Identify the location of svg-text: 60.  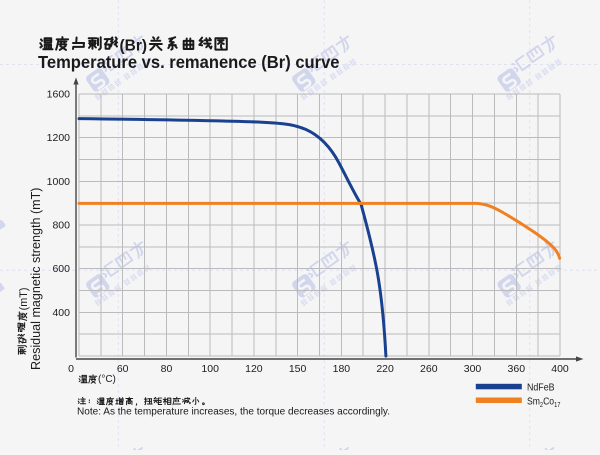
(123, 369).